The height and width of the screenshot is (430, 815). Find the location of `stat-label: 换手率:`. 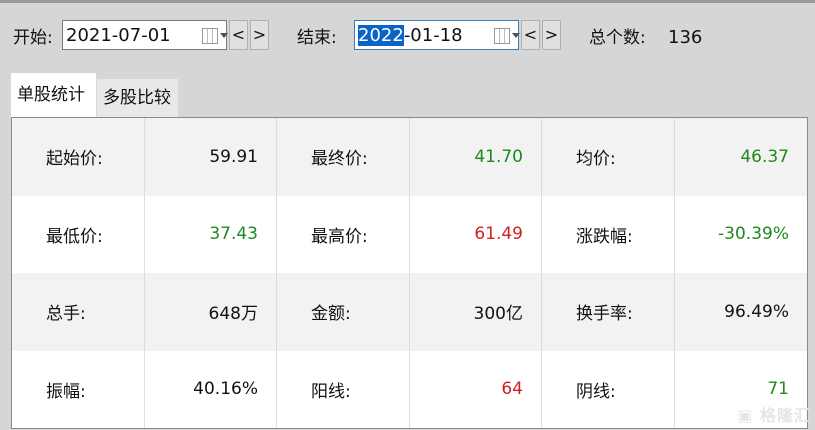

stat-label: 换手率: is located at coordinates (608, 312).